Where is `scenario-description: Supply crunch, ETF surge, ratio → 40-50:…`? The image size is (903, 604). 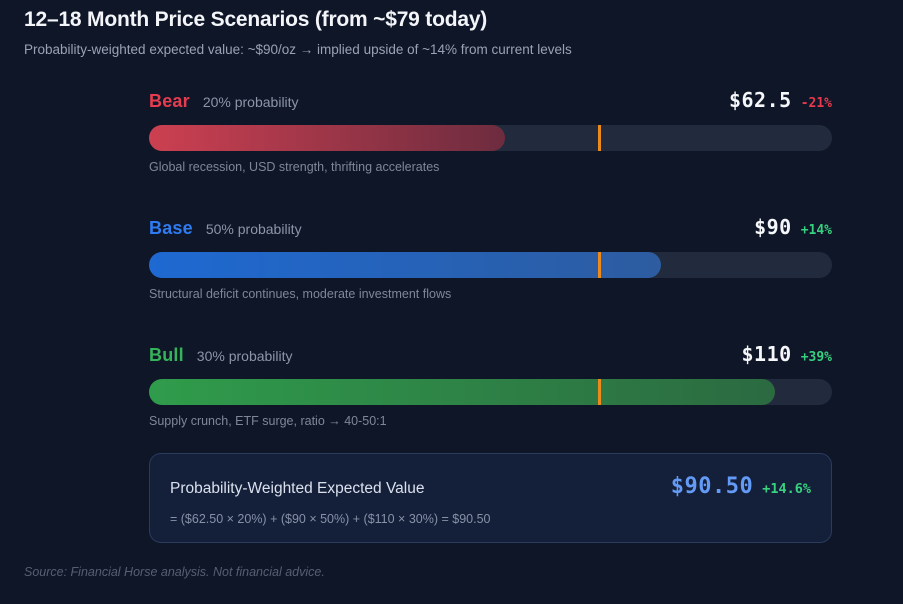
scenario-description: Supply crunch, ETF surge, ratio → 40-50:… is located at coordinates (268, 421).